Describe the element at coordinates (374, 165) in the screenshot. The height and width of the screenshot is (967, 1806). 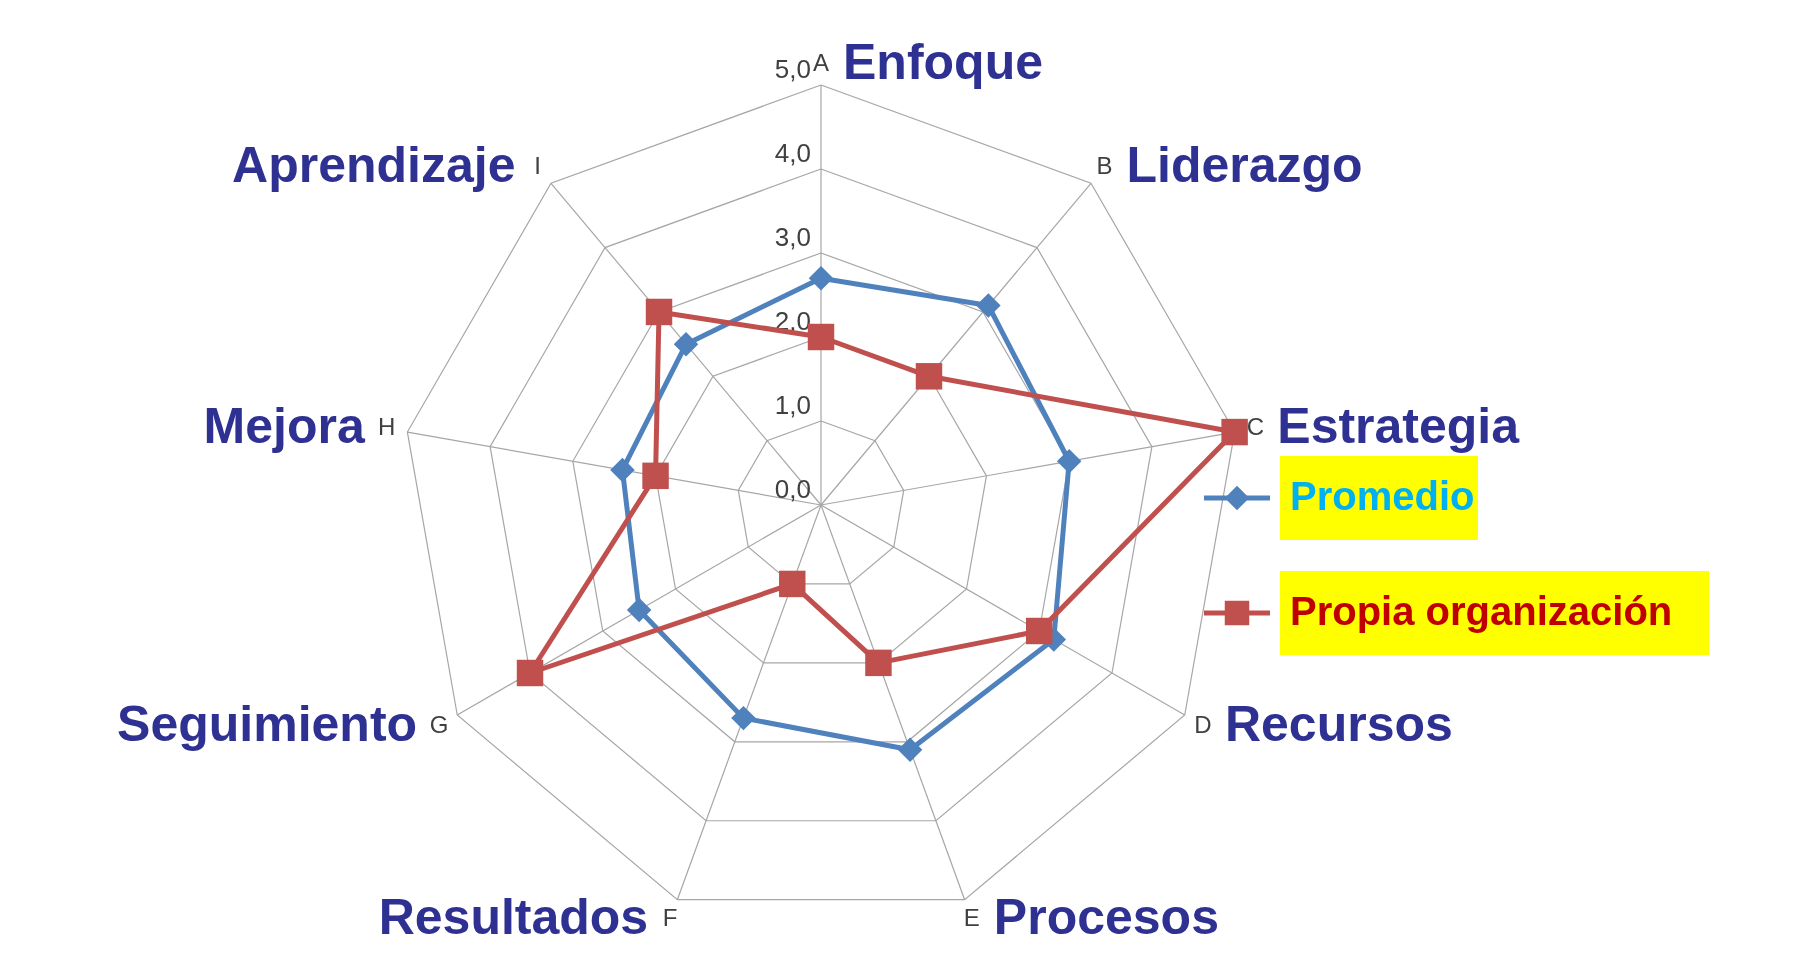
I see `text: Aprendizaje` at that location.